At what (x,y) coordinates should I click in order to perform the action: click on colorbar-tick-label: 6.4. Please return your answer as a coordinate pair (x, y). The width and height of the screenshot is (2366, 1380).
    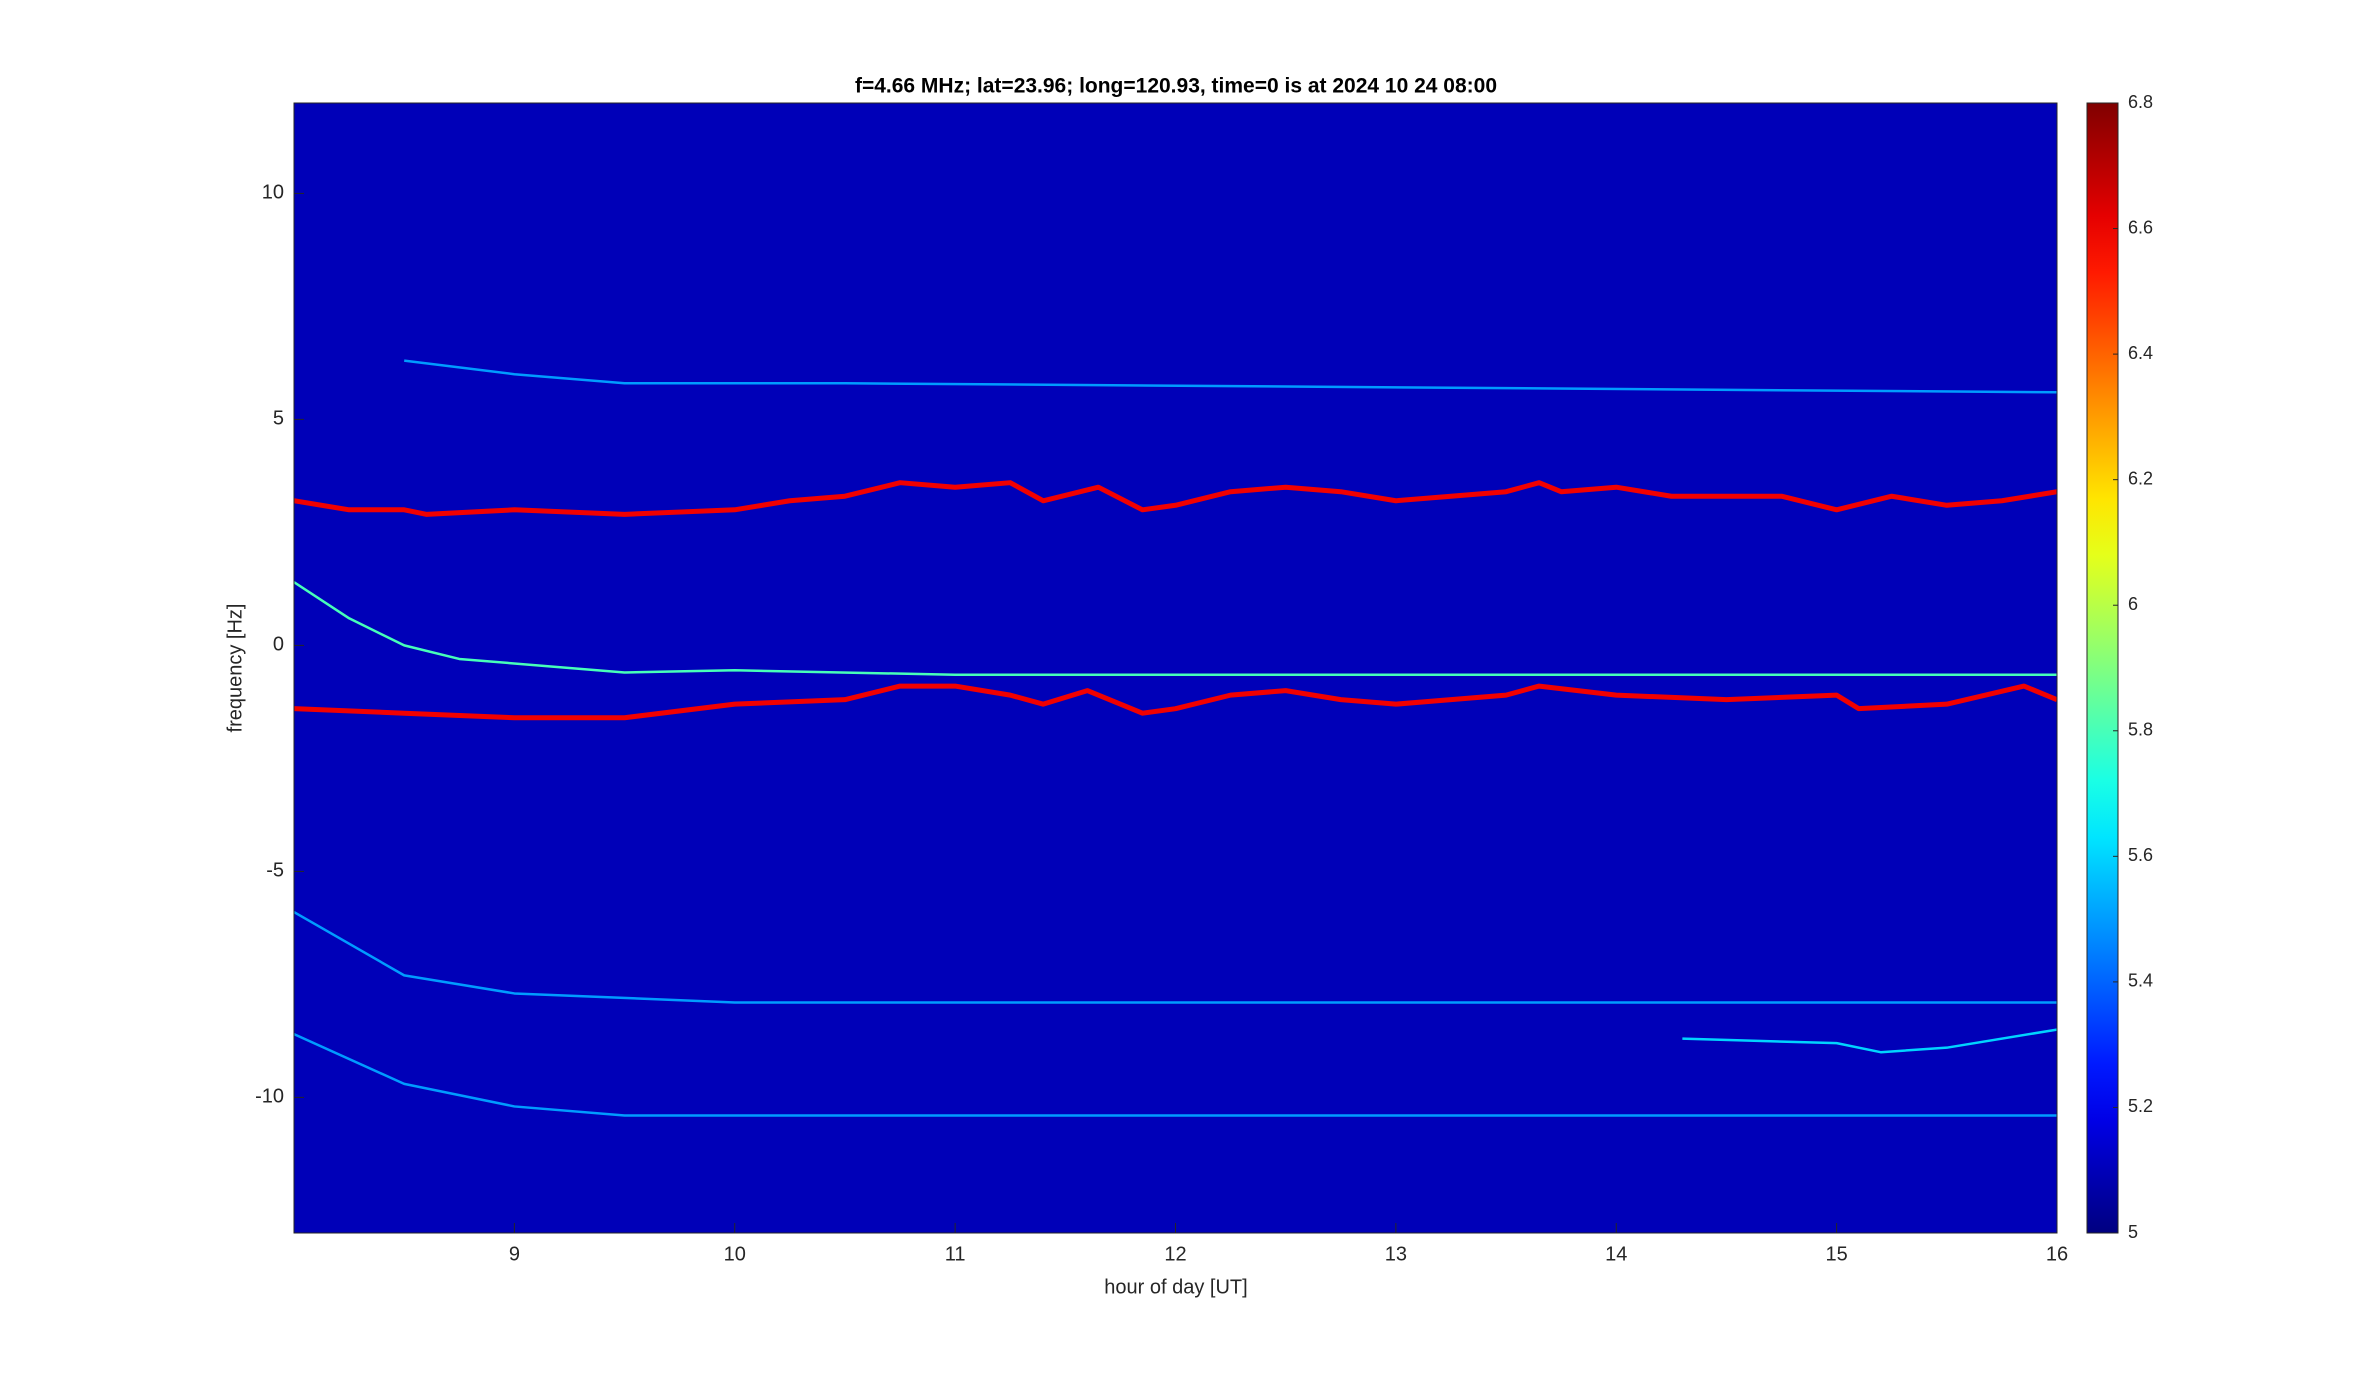
    Looking at the image, I should click on (2140, 353).